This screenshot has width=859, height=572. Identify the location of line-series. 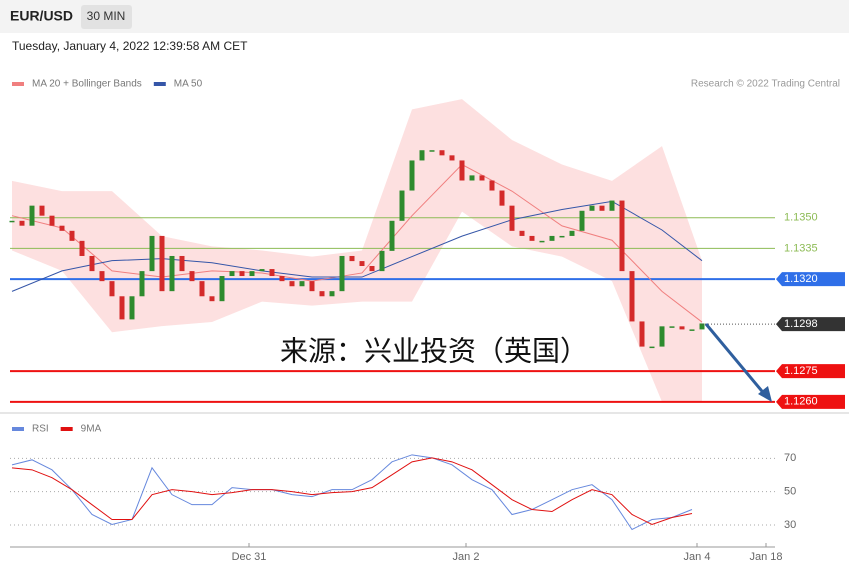
(352, 492).